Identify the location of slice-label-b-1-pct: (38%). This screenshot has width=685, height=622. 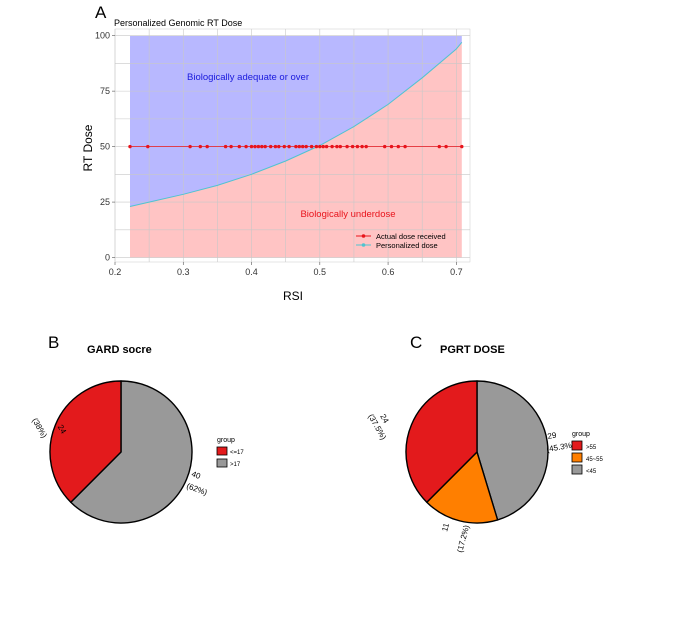
(39, 428).